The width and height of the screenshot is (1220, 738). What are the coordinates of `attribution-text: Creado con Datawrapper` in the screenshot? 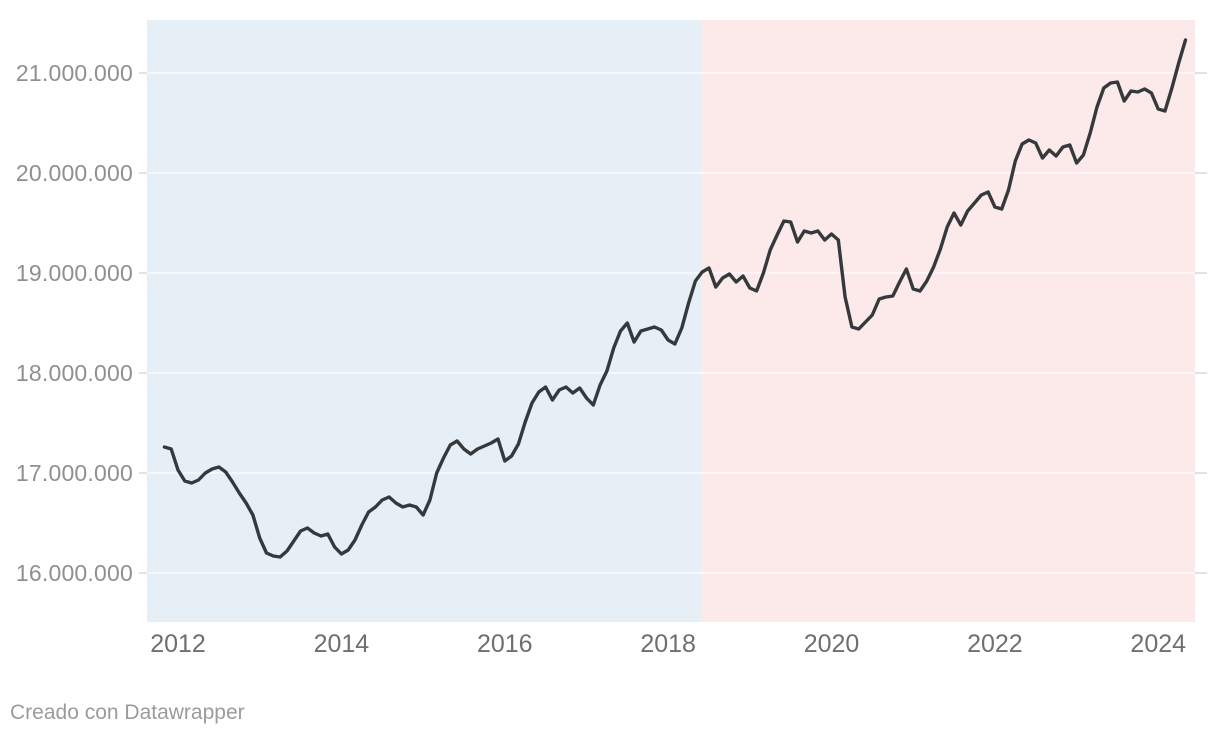 It's located at (127, 712).